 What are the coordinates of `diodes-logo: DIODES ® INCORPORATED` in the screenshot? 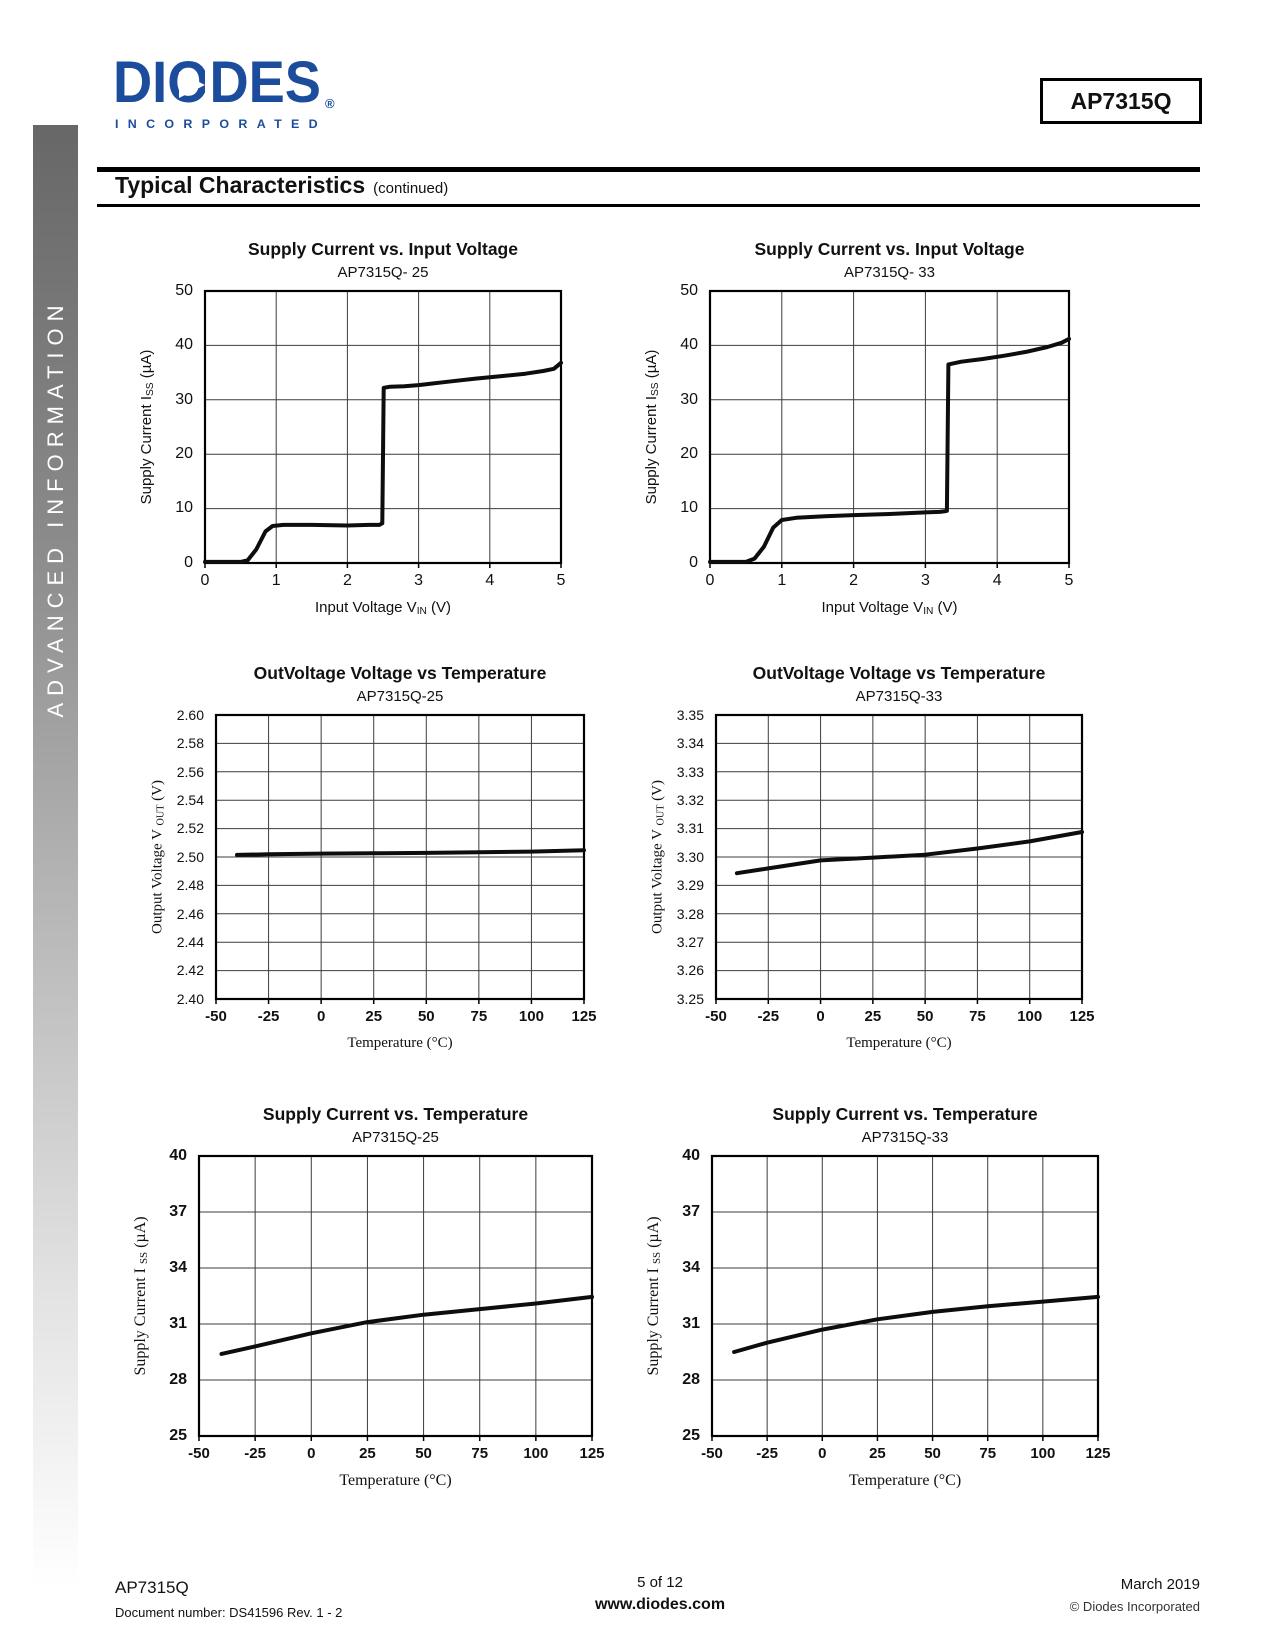 It's located at (233, 100).